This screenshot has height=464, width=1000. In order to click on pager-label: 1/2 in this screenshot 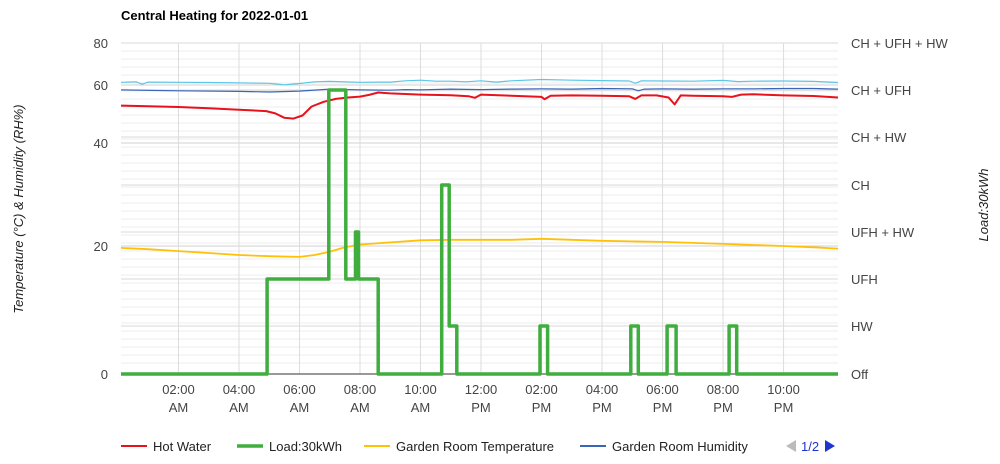, I will do `click(810, 446)`.